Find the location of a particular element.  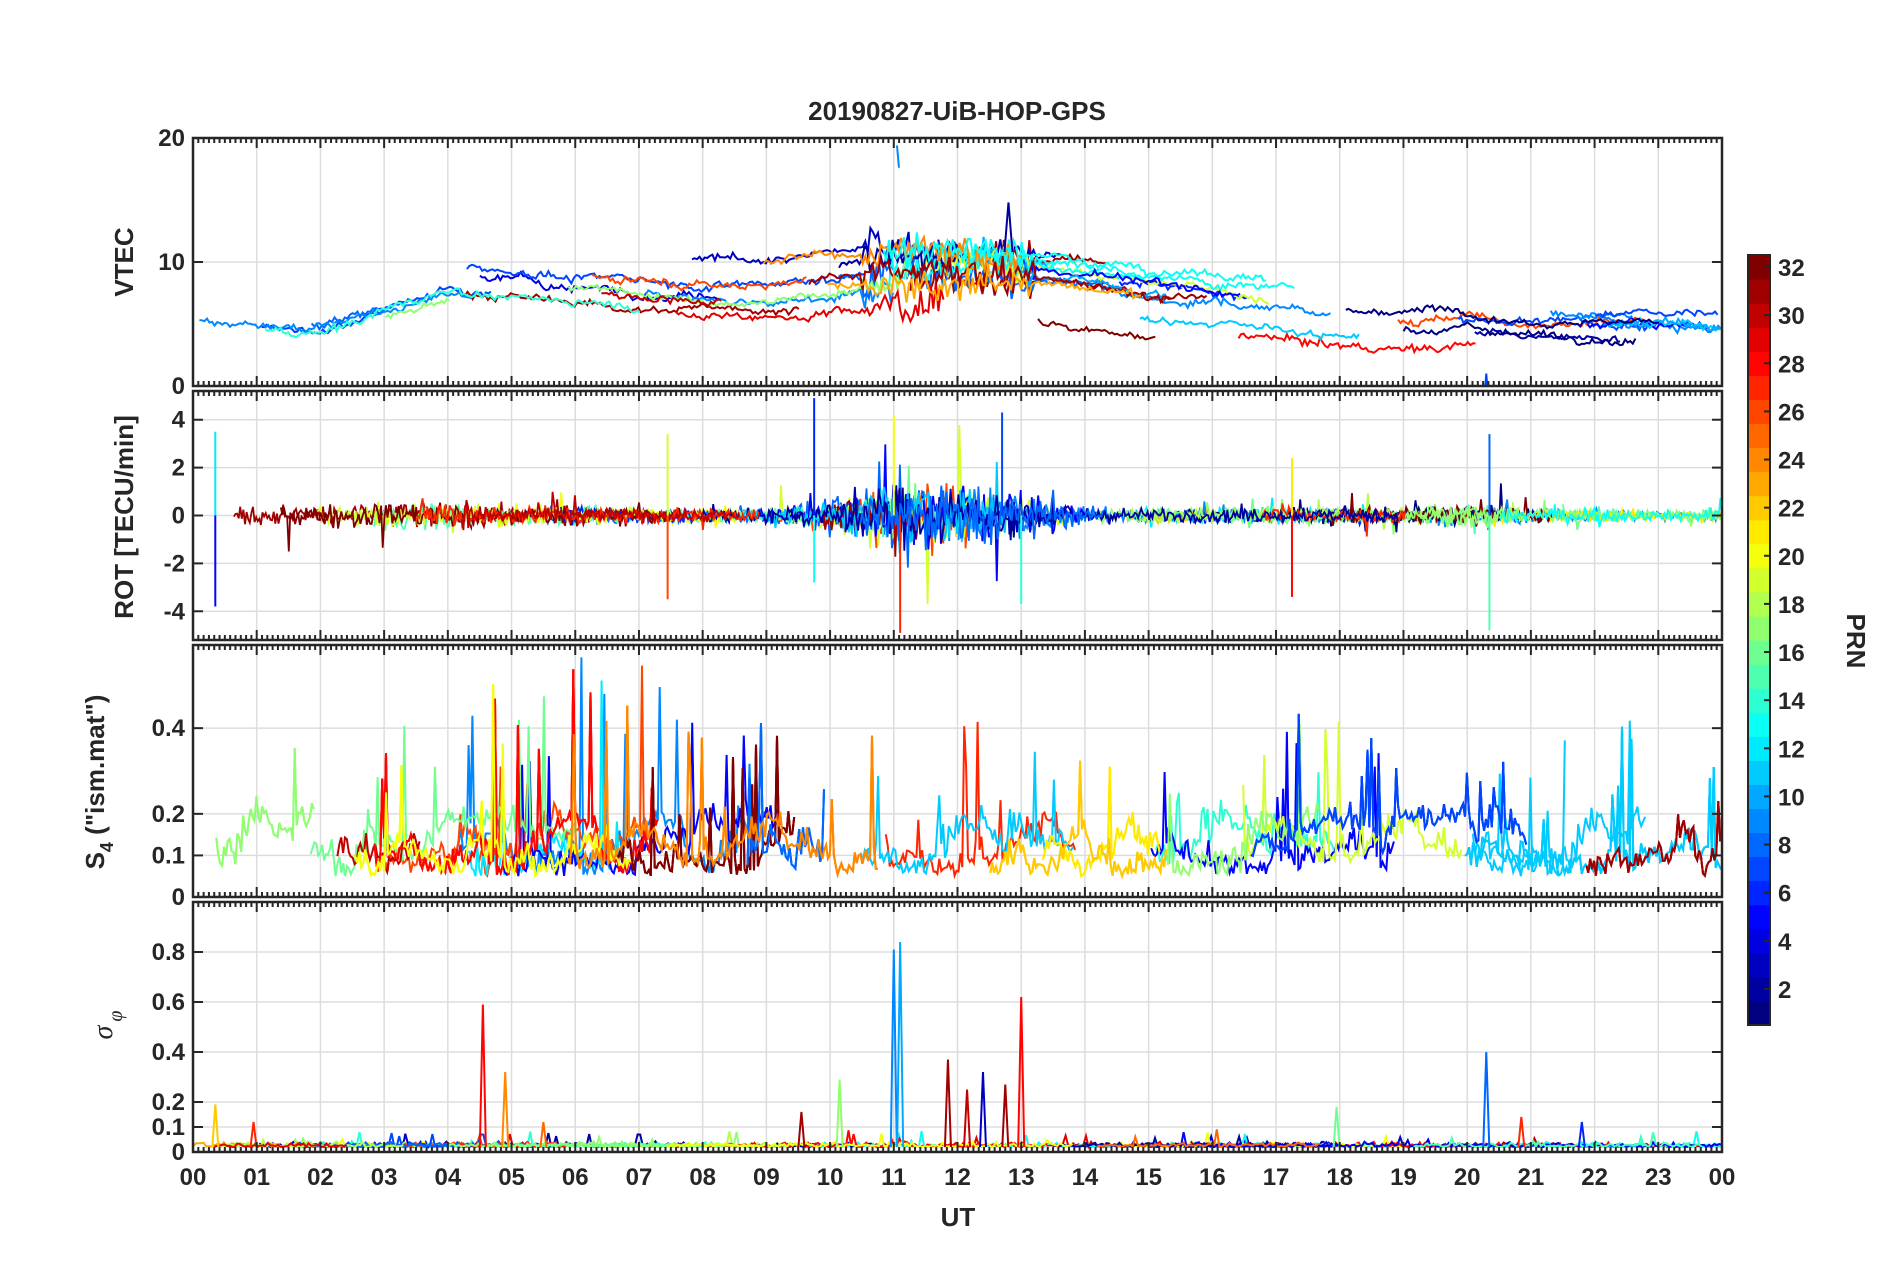

rot-series-group is located at coordinates (968, 515).